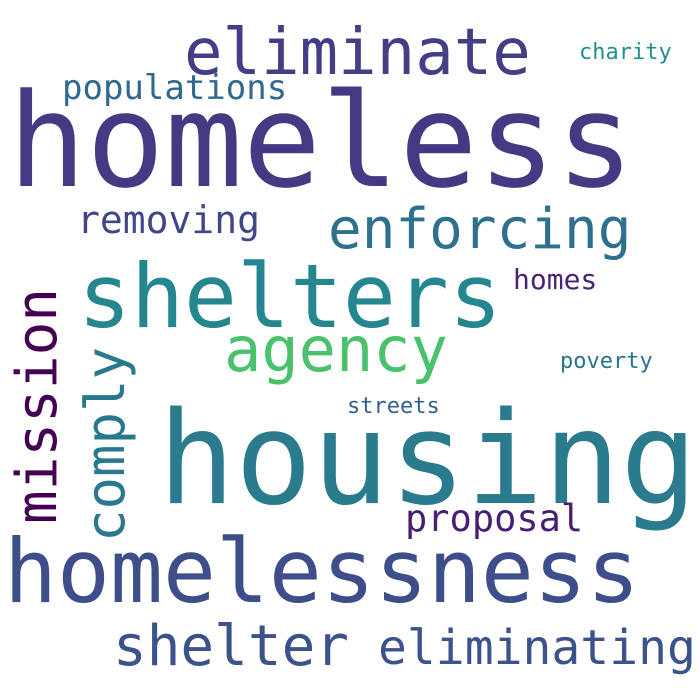 Image resolution: width=700 pixels, height=700 pixels. What do you see at coordinates (537, 648) in the screenshot?
I see `word-eliminating: eliminating` at bounding box center [537, 648].